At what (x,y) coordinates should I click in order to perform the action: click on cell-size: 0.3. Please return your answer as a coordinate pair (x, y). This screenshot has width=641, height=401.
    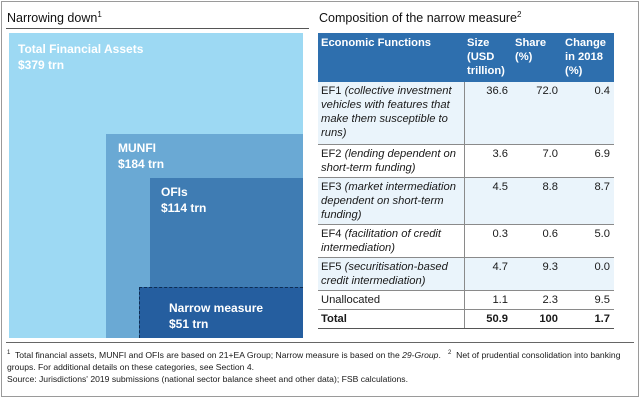
    Looking at the image, I should click on (488, 241).